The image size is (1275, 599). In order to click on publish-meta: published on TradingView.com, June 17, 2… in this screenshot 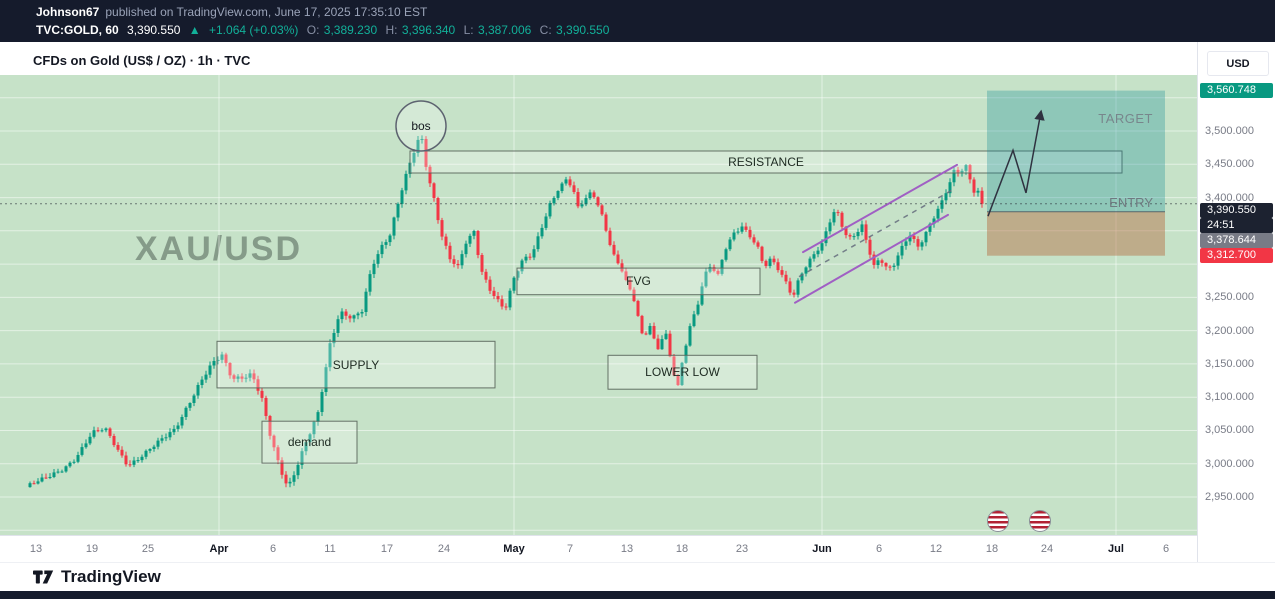, I will do `click(266, 12)`.